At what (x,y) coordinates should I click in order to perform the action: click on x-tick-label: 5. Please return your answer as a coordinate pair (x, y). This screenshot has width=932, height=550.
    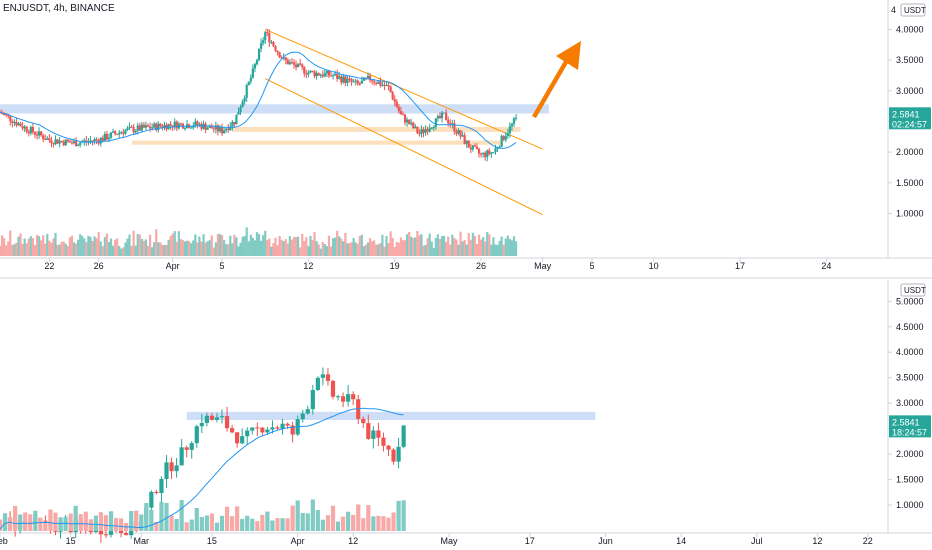
    Looking at the image, I should click on (221, 266).